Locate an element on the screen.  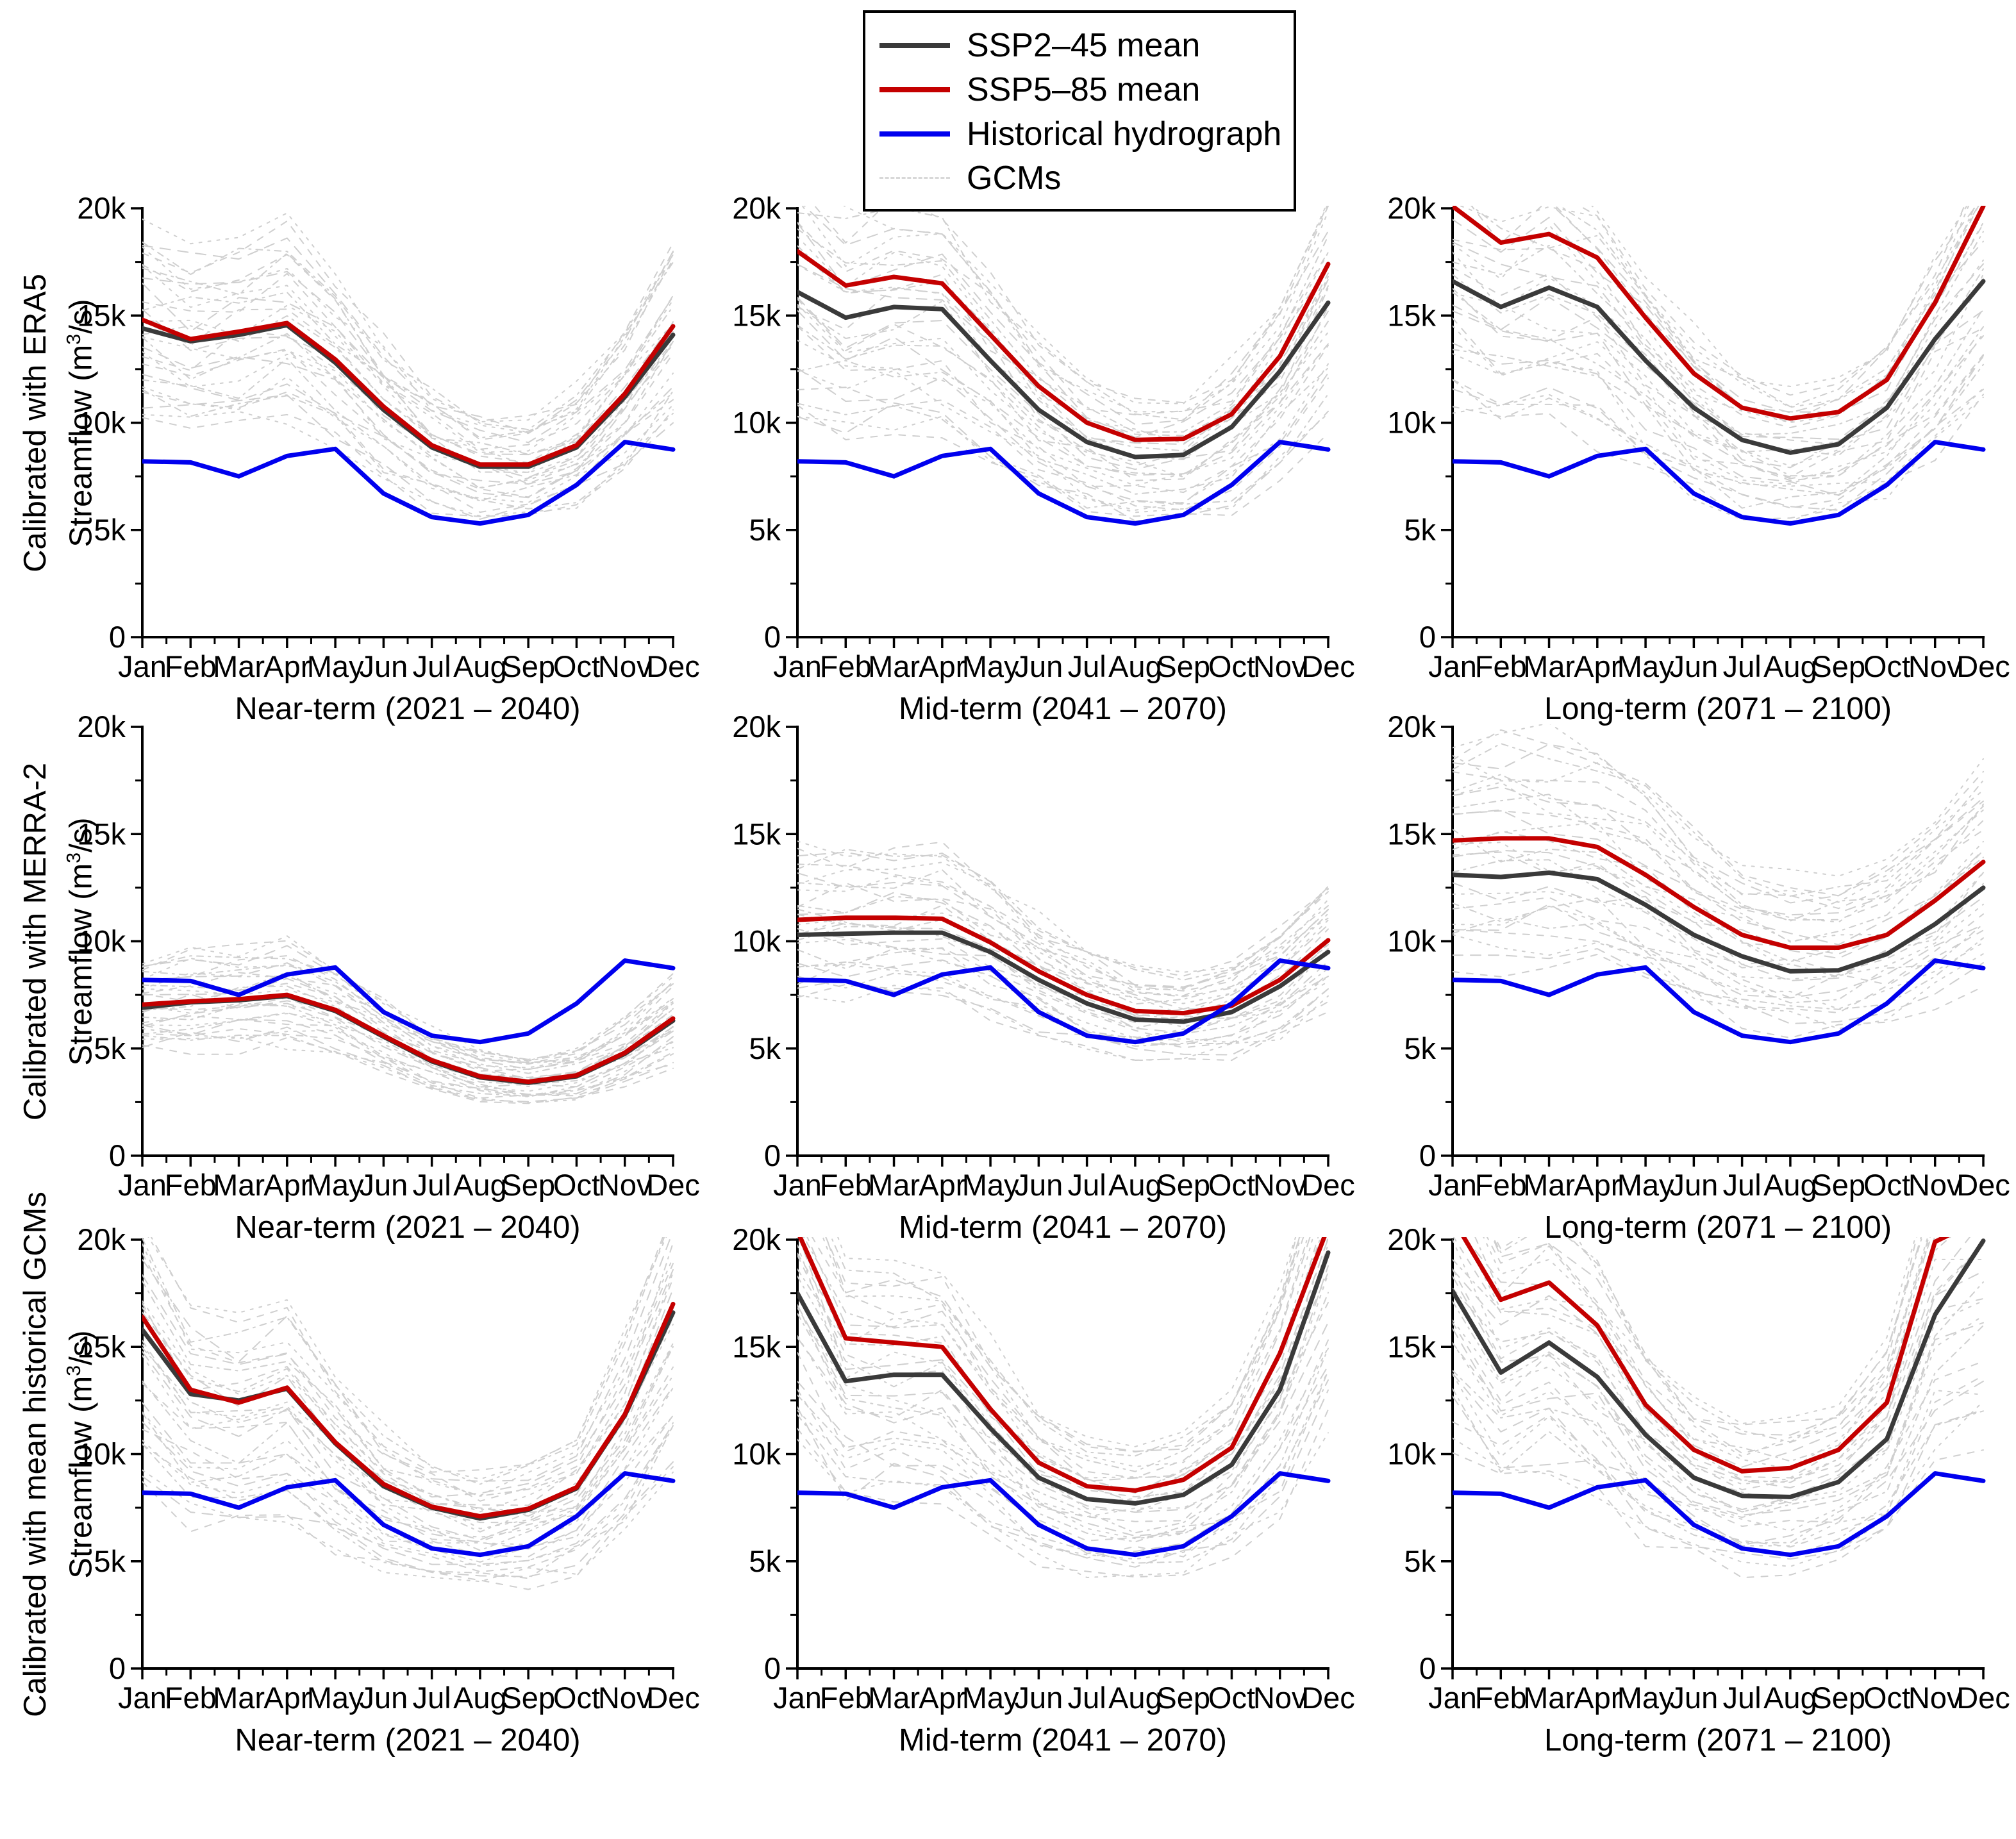
x-month-label: Jan is located at coordinates (1452, 1698).